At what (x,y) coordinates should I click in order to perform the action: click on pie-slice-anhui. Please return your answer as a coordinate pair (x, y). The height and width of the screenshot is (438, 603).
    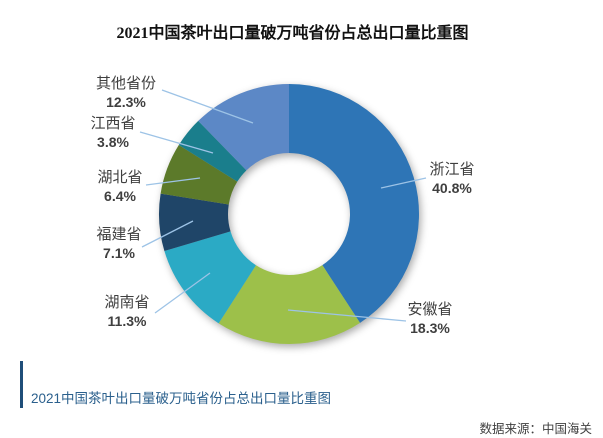
    Looking at the image, I should click on (289, 304).